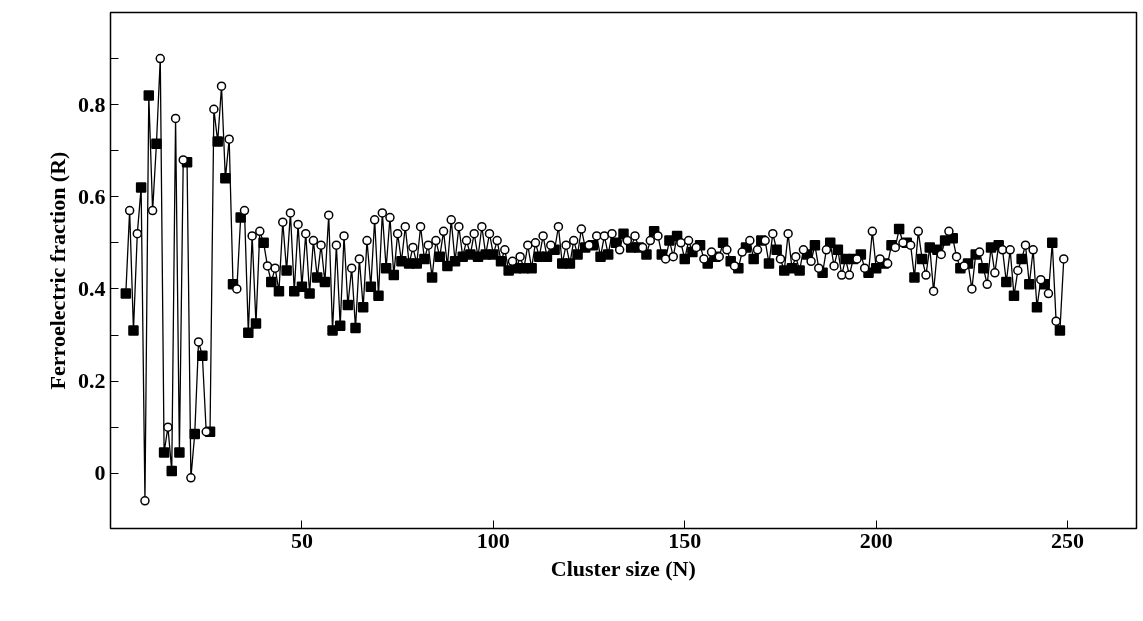 This screenshot has height=621, width=1143. I want to click on x-tick-label: 200, so click(876, 540).